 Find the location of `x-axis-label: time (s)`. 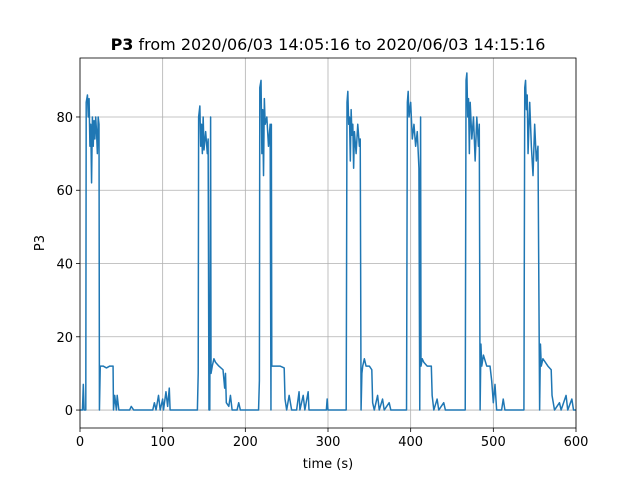

x-axis-label: time (s) is located at coordinates (328, 464).